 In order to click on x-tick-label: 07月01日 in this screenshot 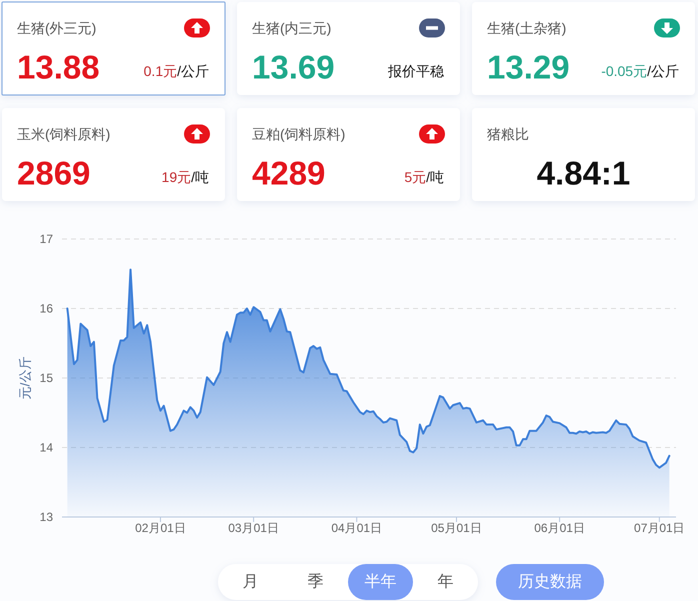, I will do `click(659, 528)`.